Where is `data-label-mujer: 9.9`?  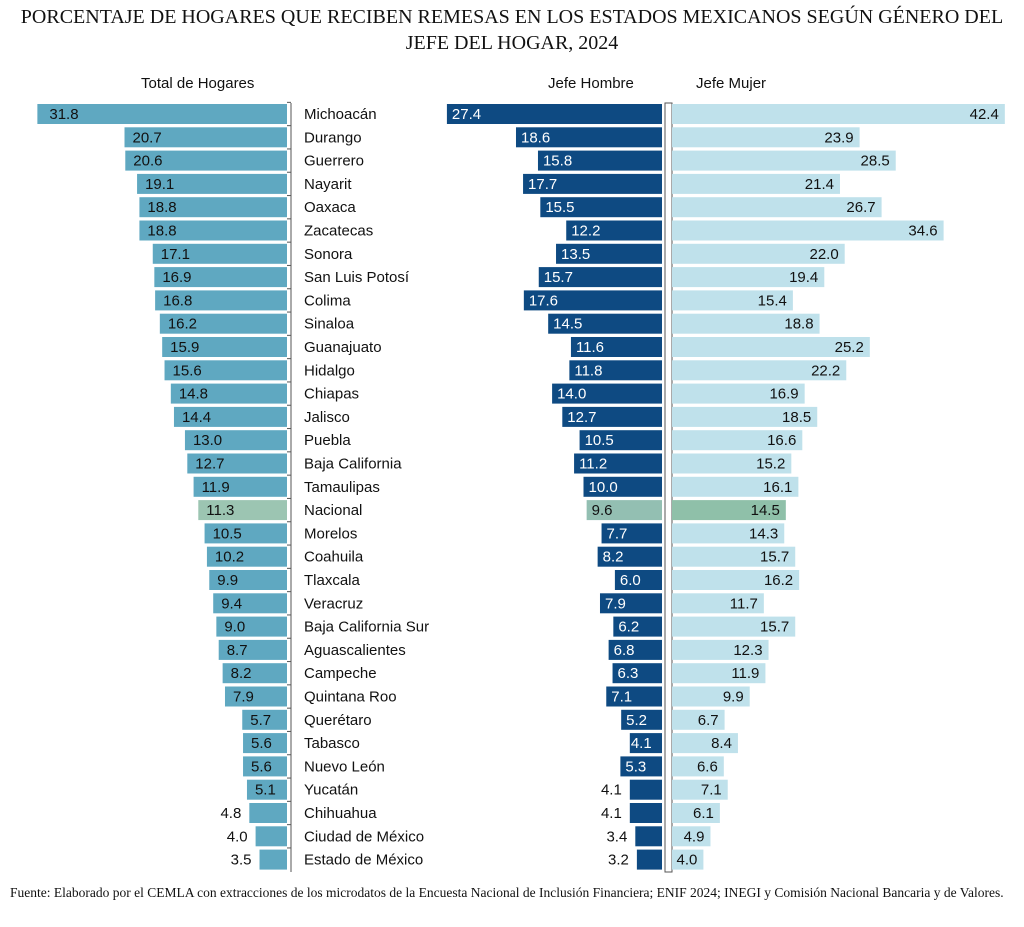
data-label-mujer: 9.9 is located at coordinates (733, 697).